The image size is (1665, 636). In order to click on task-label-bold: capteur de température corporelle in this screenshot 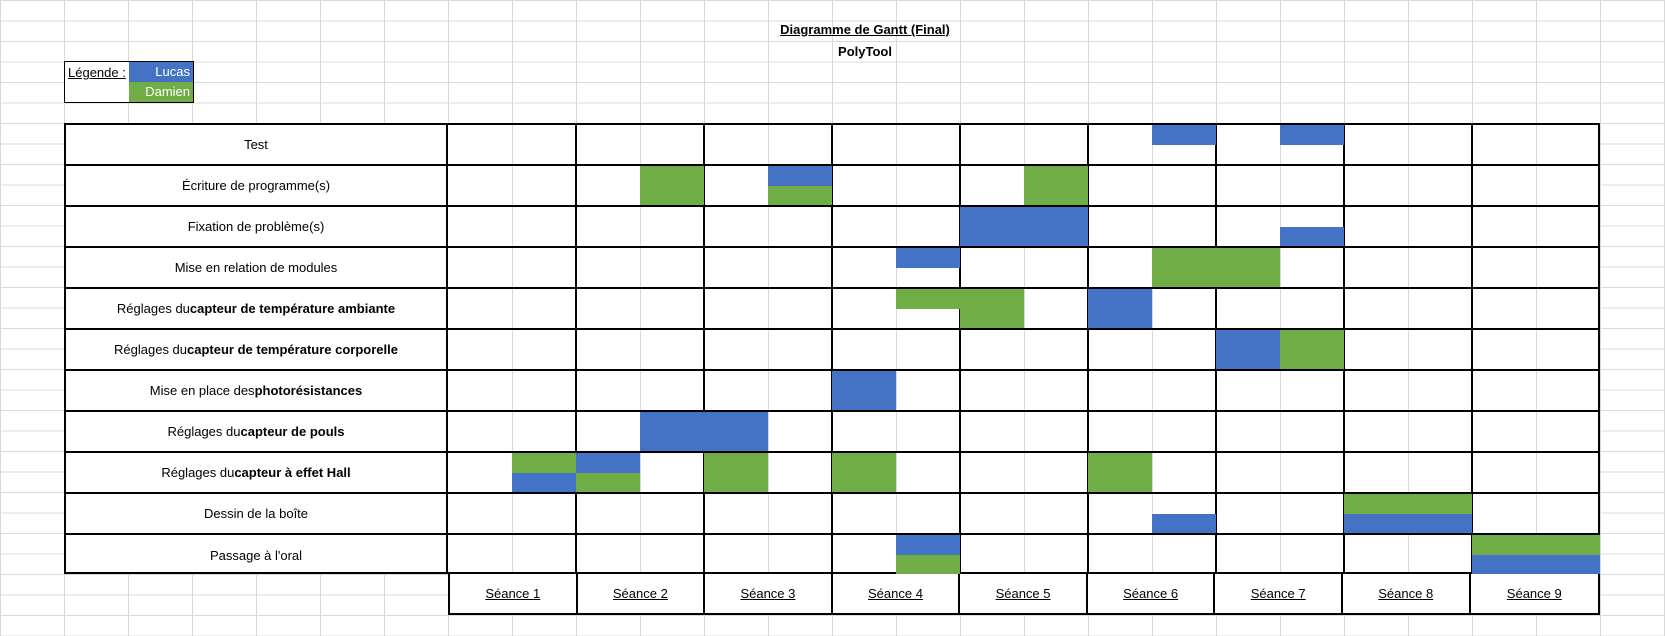, I will do `click(292, 349)`.